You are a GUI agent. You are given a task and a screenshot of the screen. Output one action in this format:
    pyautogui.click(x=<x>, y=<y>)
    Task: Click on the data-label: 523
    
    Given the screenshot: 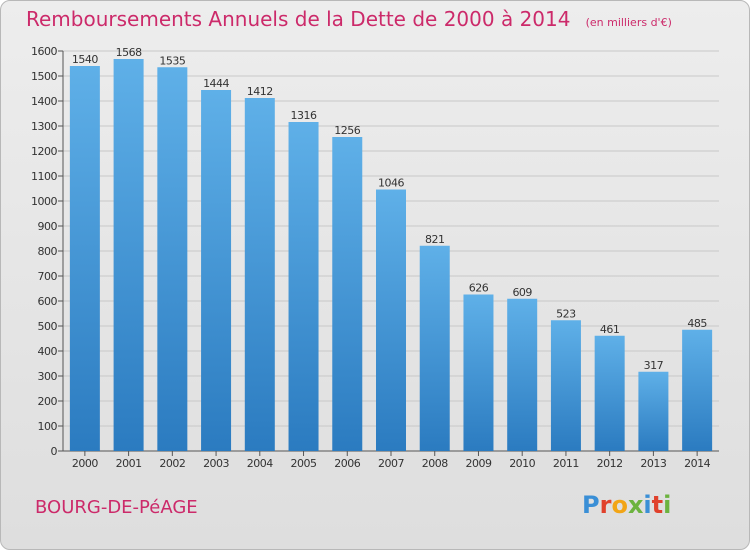 What is the action you would take?
    pyautogui.click(x=566, y=313)
    